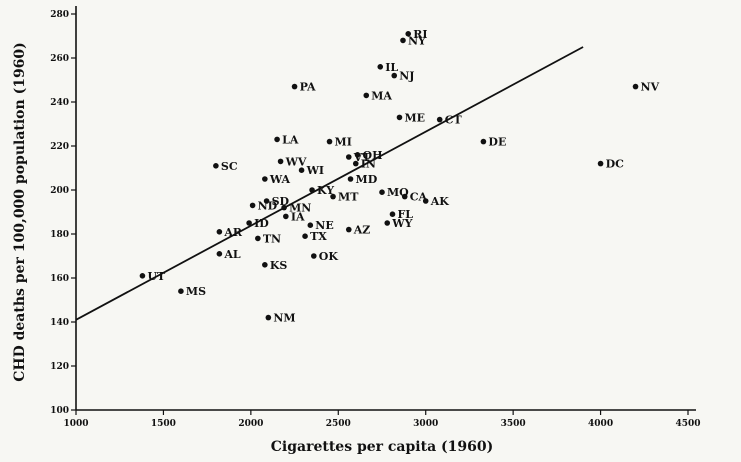  What do you see at coordinates (261, 223) in the screenshot?
I see `point-label: ID` at bounding box center [261, 223].